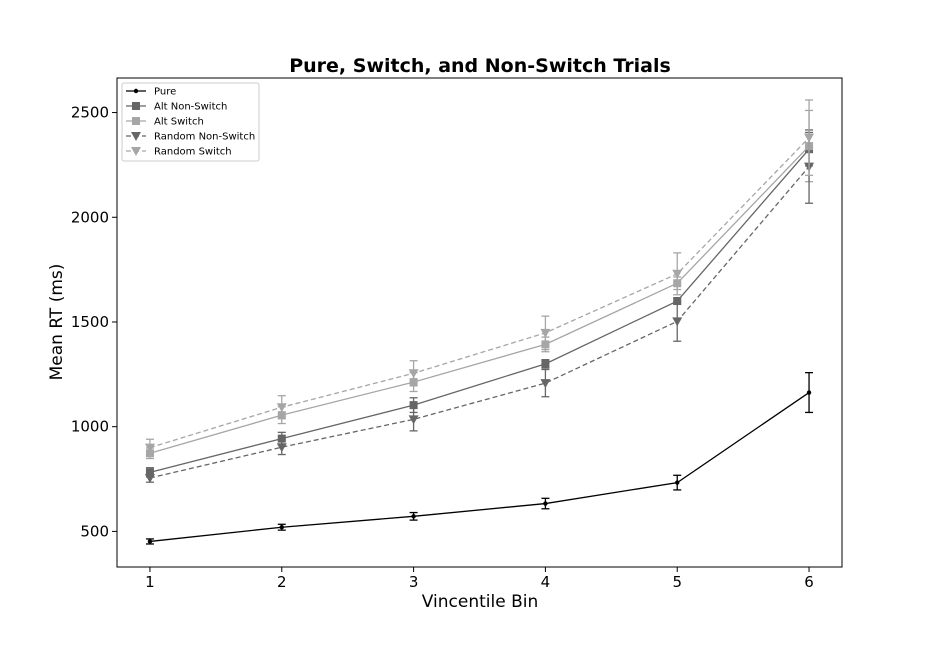  What do you see at coordinates (150, 582) in the screenshot?
I see `x-tick-label: 1` at bounding box center [150, 582].